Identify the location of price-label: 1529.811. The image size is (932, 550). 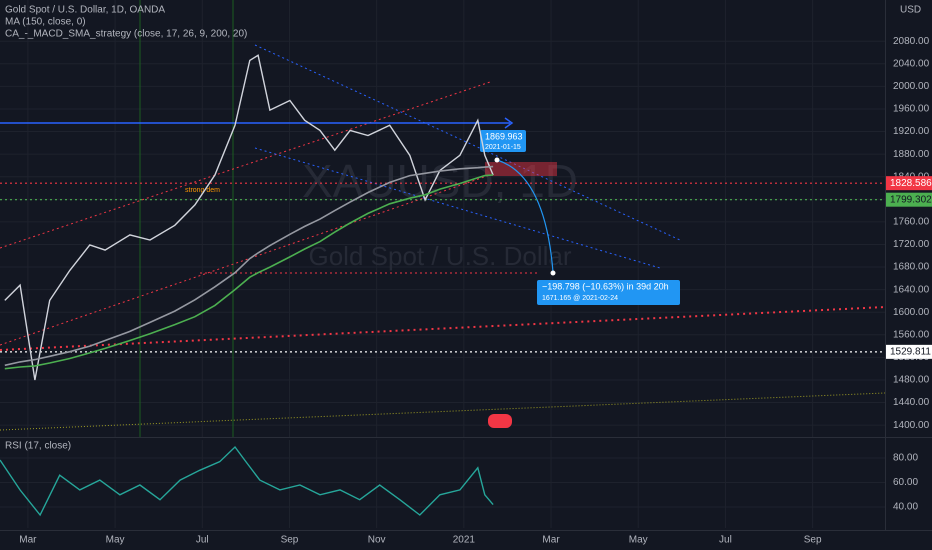
(910, 351).